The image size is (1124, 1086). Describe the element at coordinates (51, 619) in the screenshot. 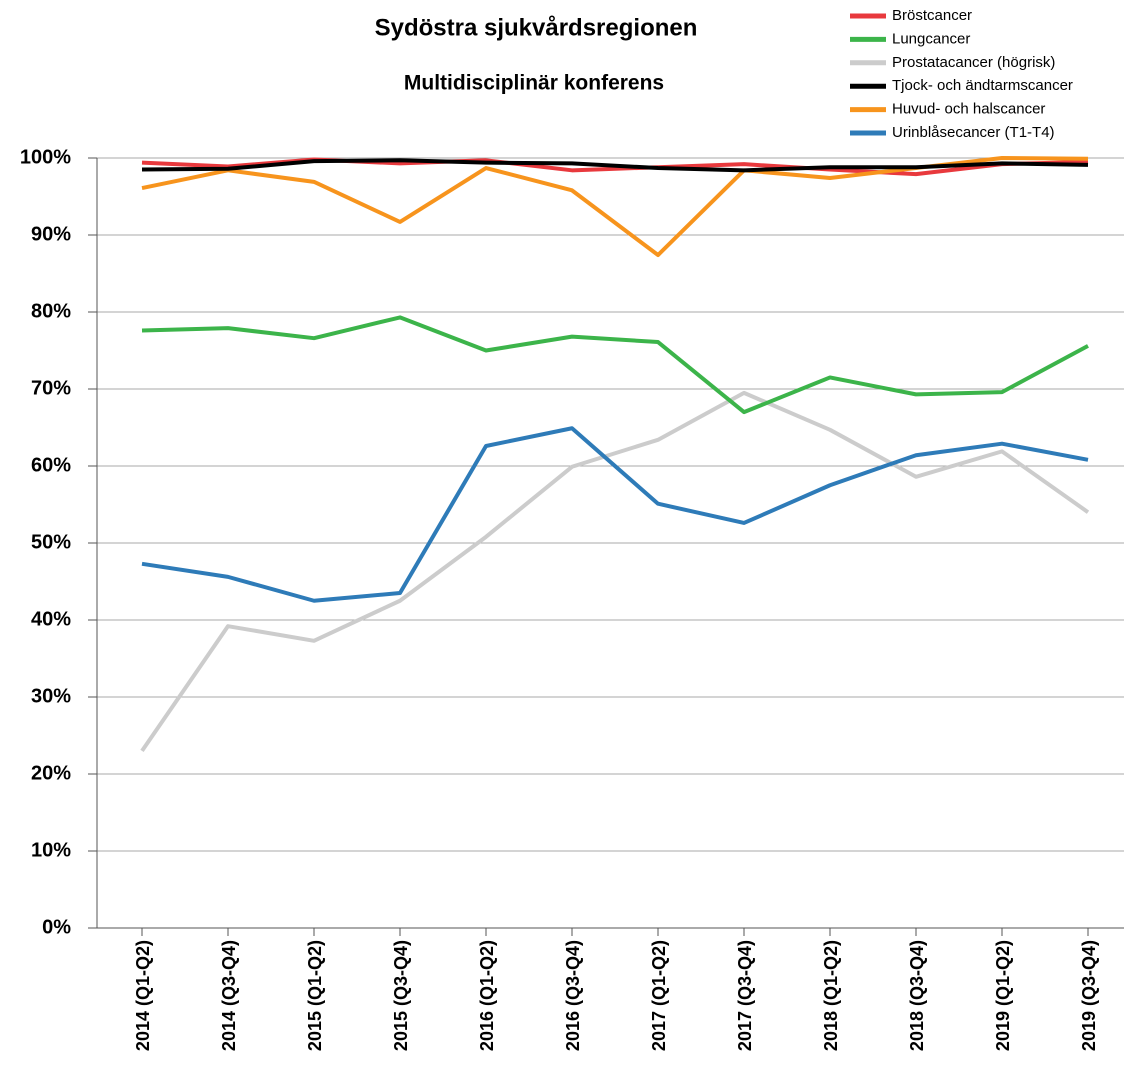

I see `y-tick-label: 40%` at that location.